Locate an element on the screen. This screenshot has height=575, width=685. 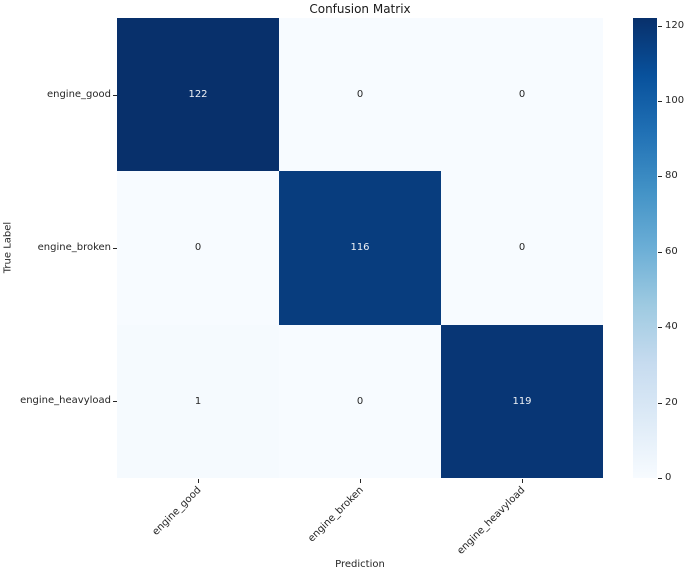
colorbar-tick-label: 60 is located at coordinates (671, 251).